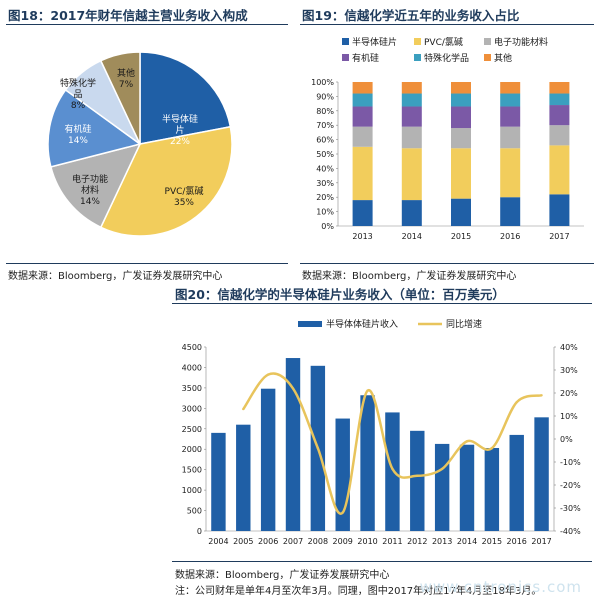  I want to click on fig20-bar-2011, so click(392, 471).